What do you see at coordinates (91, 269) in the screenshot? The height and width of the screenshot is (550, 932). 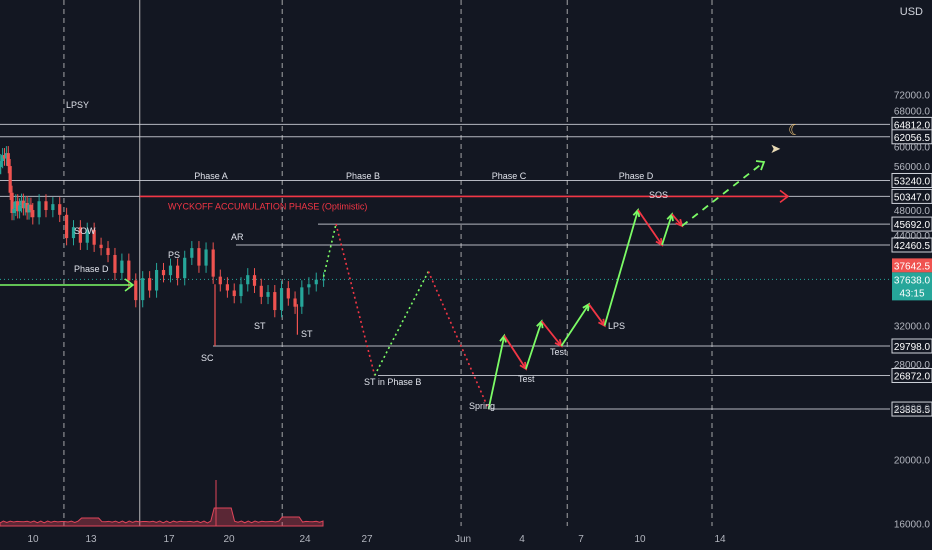 I see `left-phase-label: Phase D` at bounding box center [91, 269].